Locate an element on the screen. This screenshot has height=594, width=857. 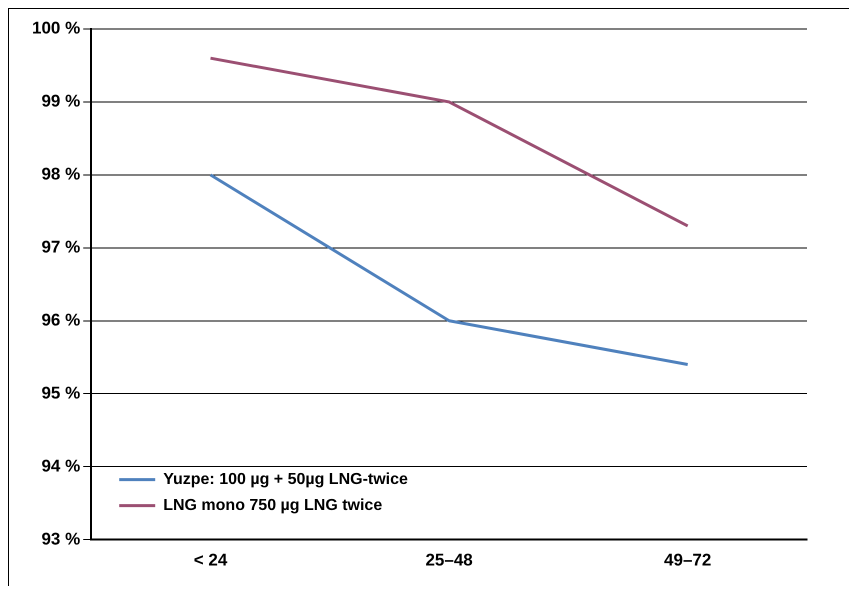
y-tick-label: 96 % is located at coordinates (60, 320).